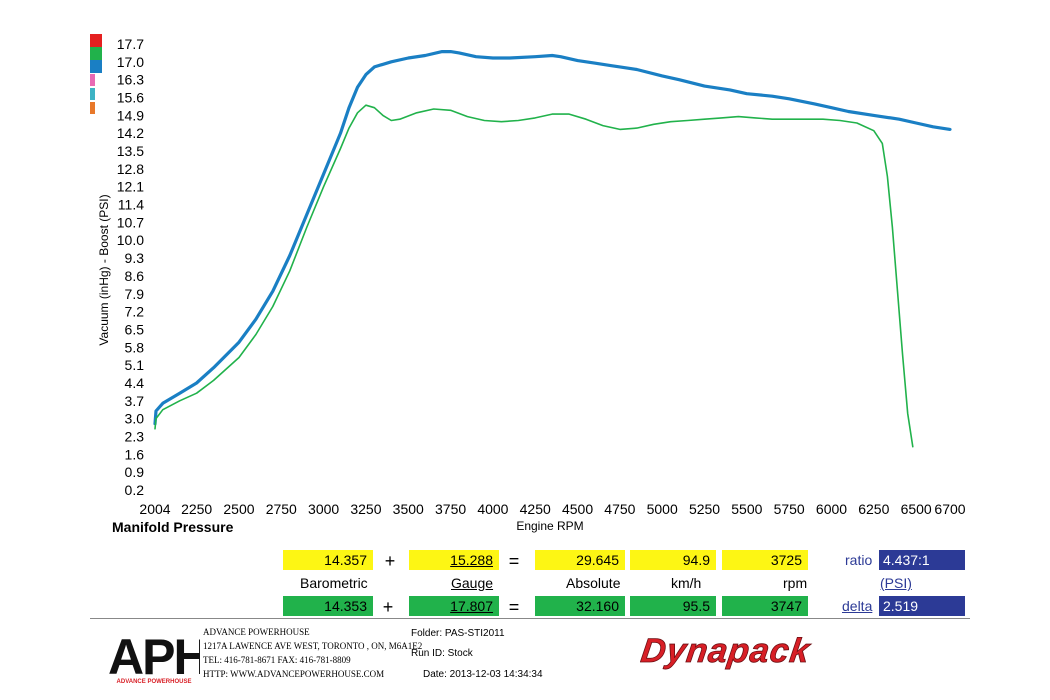 The image size is (1050, 700). What do you see at coordinates (831, 509) in the screenshot?
I see `x-tick-label: 6000` at bounding box center [831, 509].